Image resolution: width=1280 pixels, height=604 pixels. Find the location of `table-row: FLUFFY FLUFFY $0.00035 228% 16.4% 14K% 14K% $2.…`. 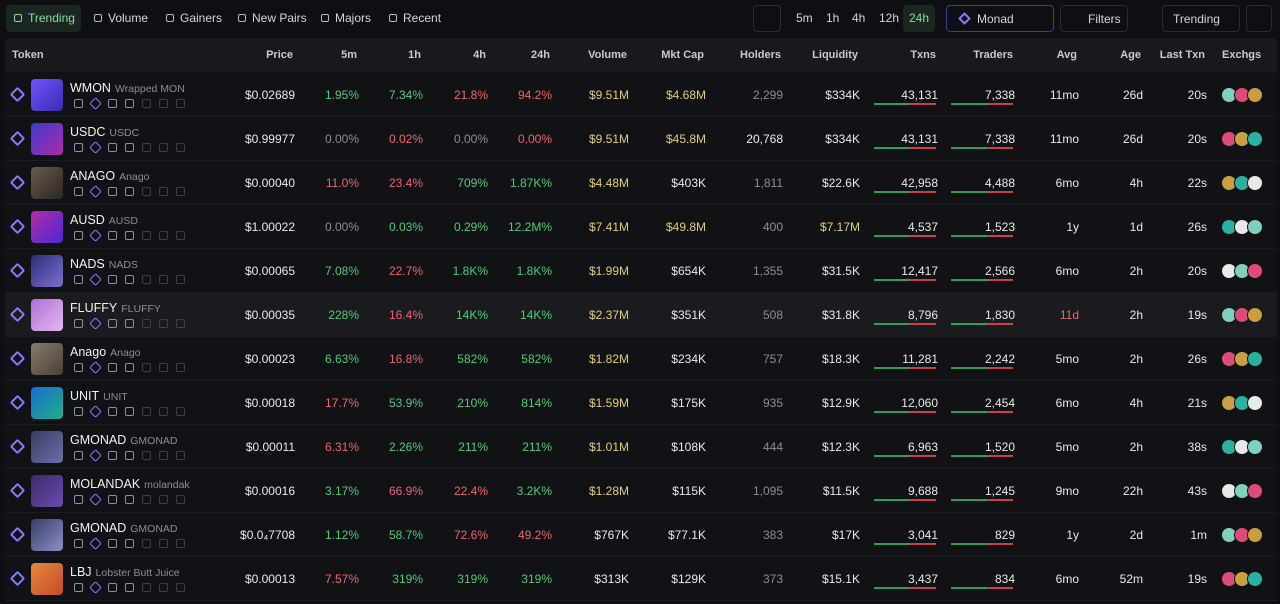

table-row: FLUFFY FLUFFY $0.00035 228% 16.4% 14K% 14K% $2.… is located at coordinates (641, 315).